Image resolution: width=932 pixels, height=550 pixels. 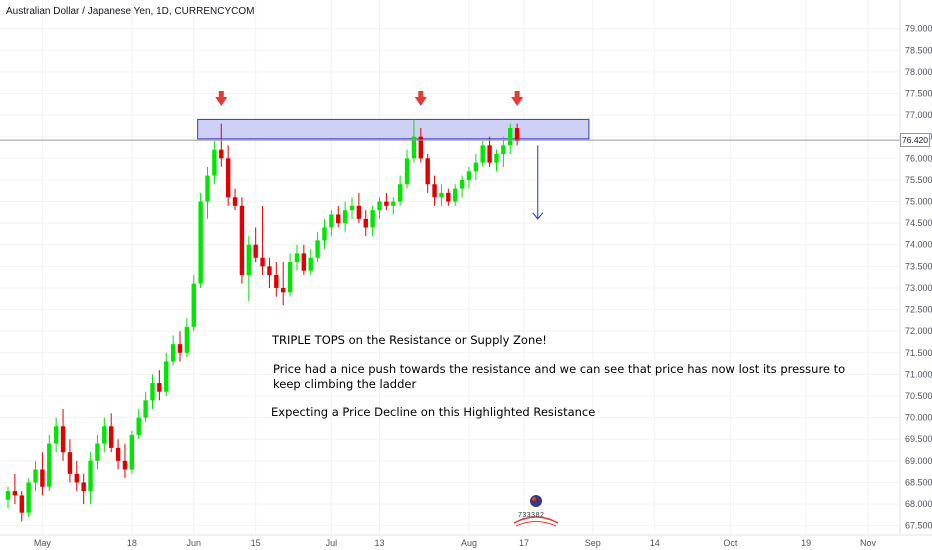 I want to click on time-tick-label: 13, so click(x=380, y=543).